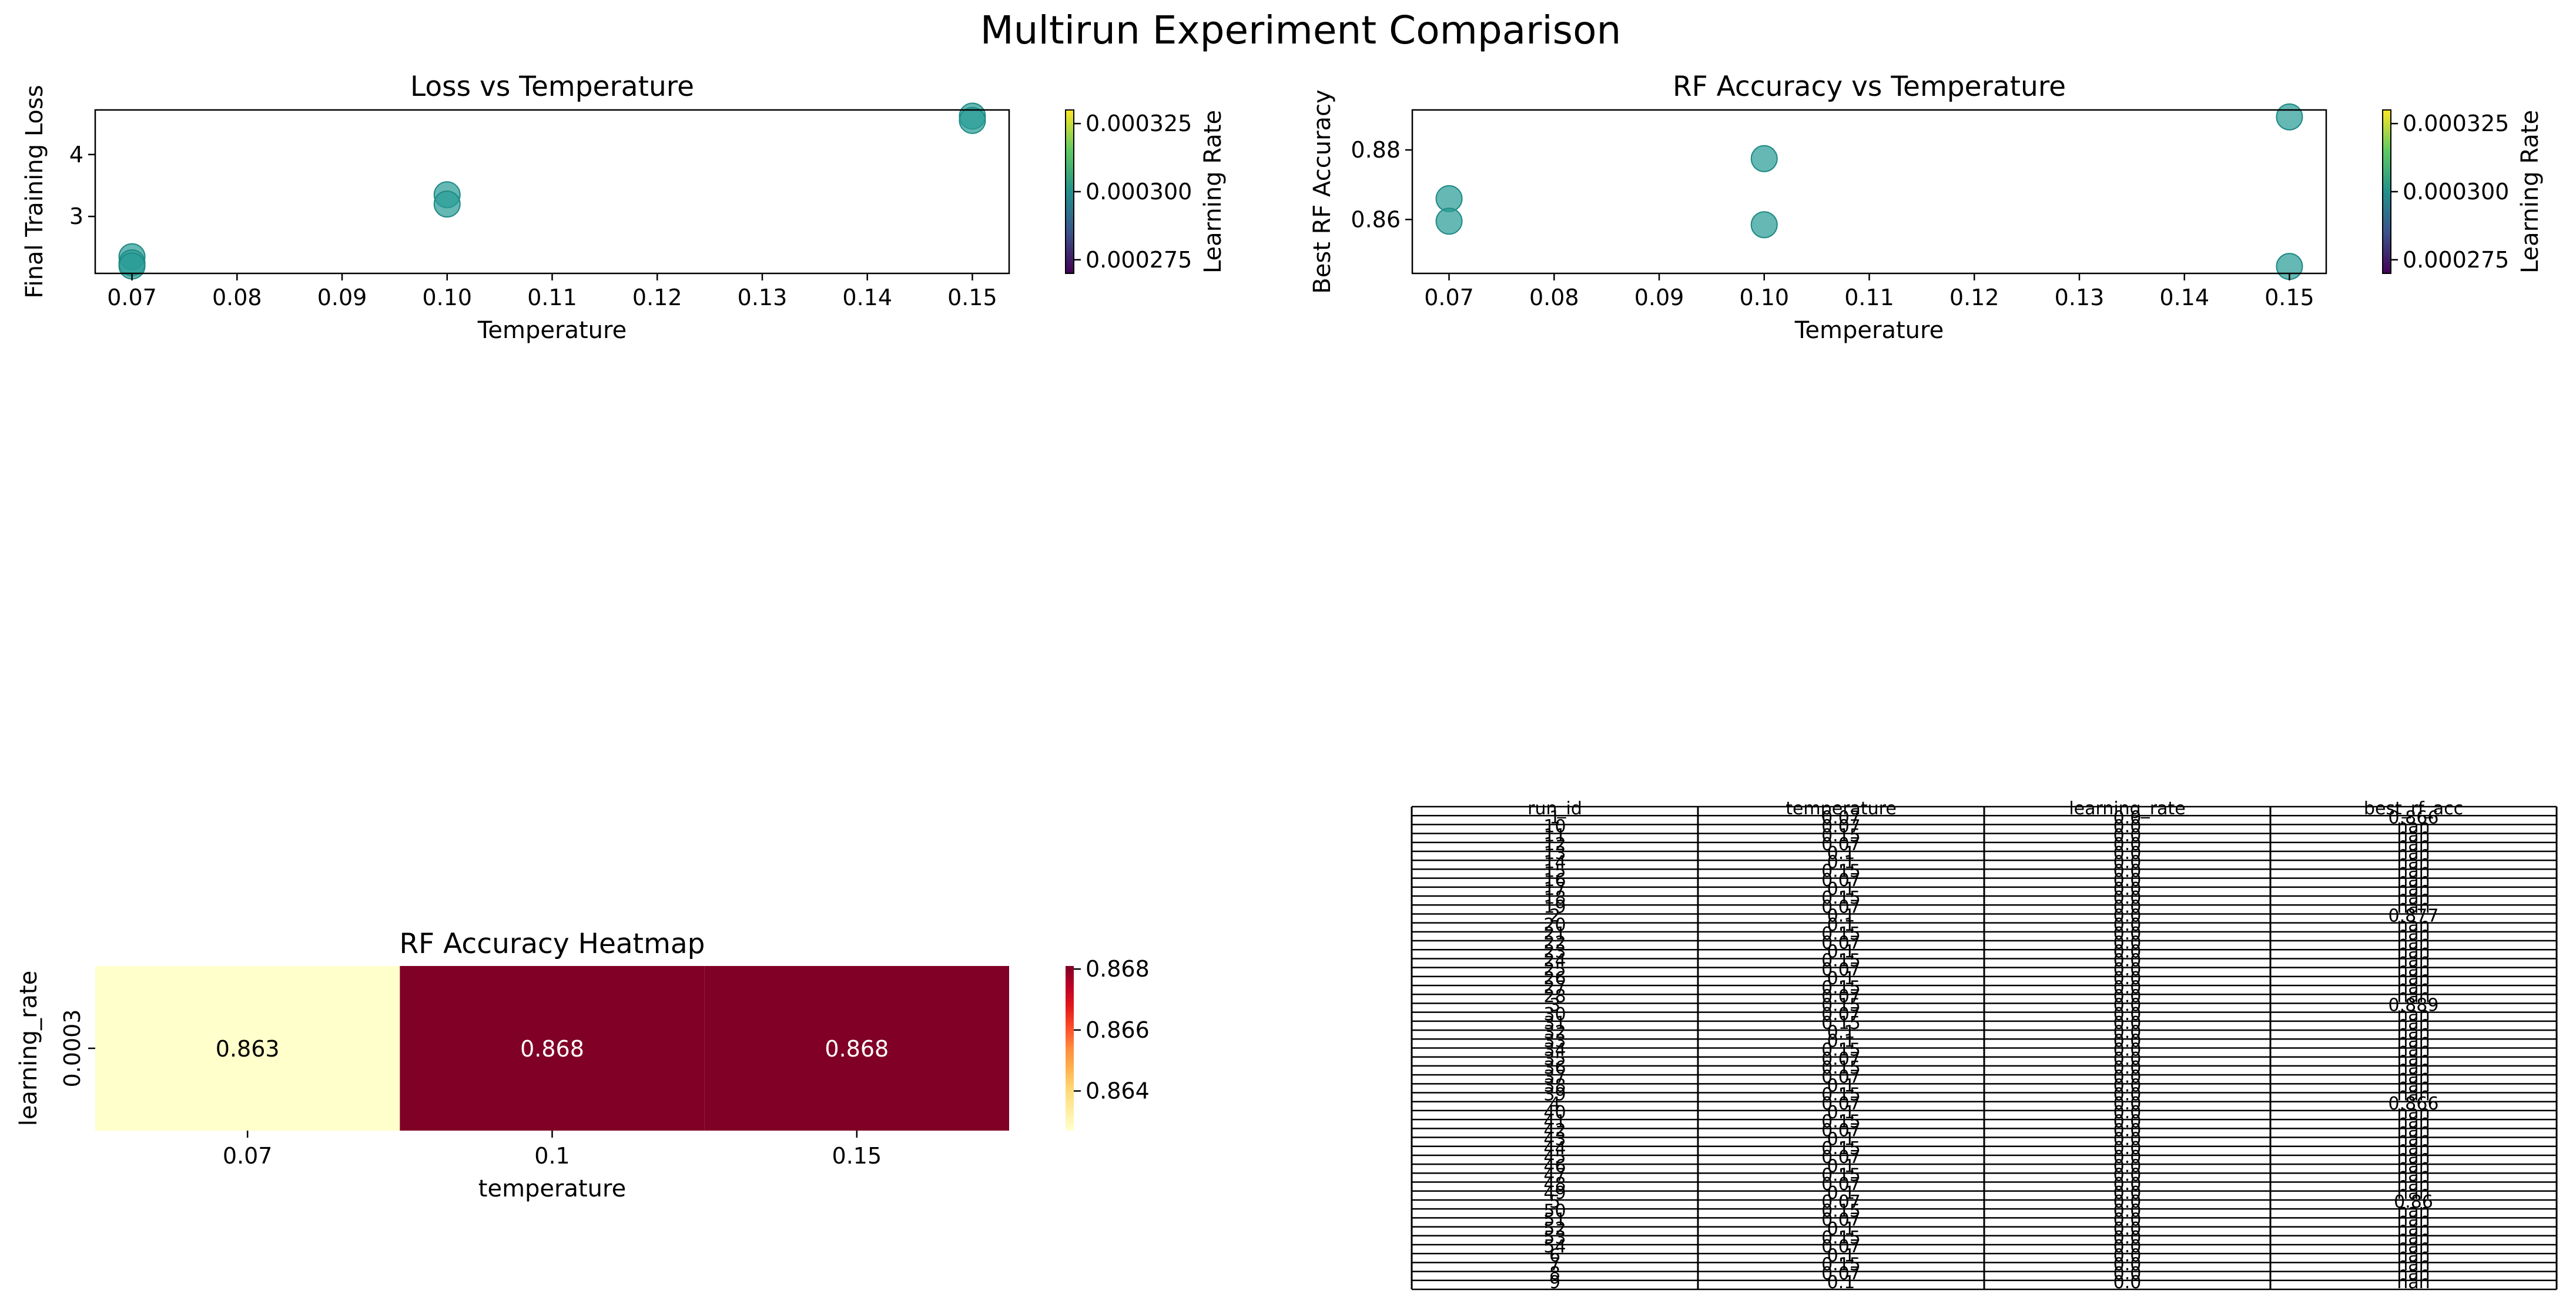 The width and height of the screenshot is (2576, 1307). What do you see at coordinates (76, 155) in the screenshot?
I see `y-tick-label: 4` at bounding box center [76, 155].